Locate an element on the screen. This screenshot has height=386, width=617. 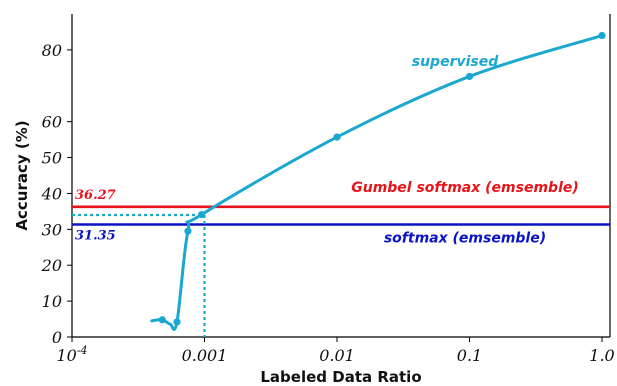
y-tick-label: 30 is located at coordinates (52, 229).